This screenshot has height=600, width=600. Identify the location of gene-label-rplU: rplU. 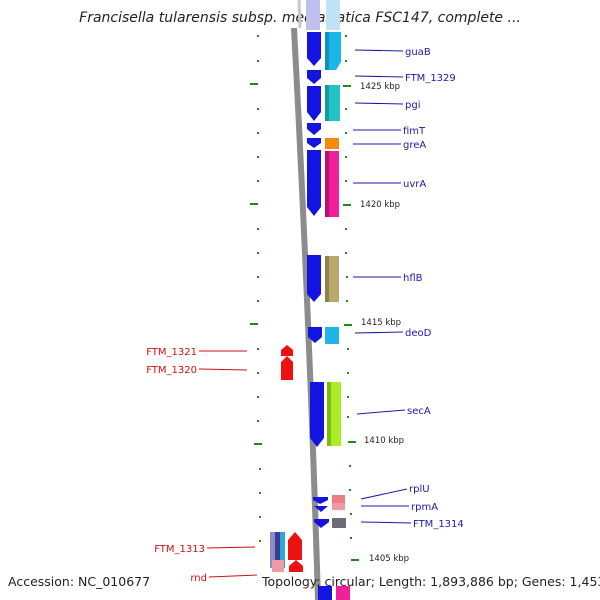
(419, 489).